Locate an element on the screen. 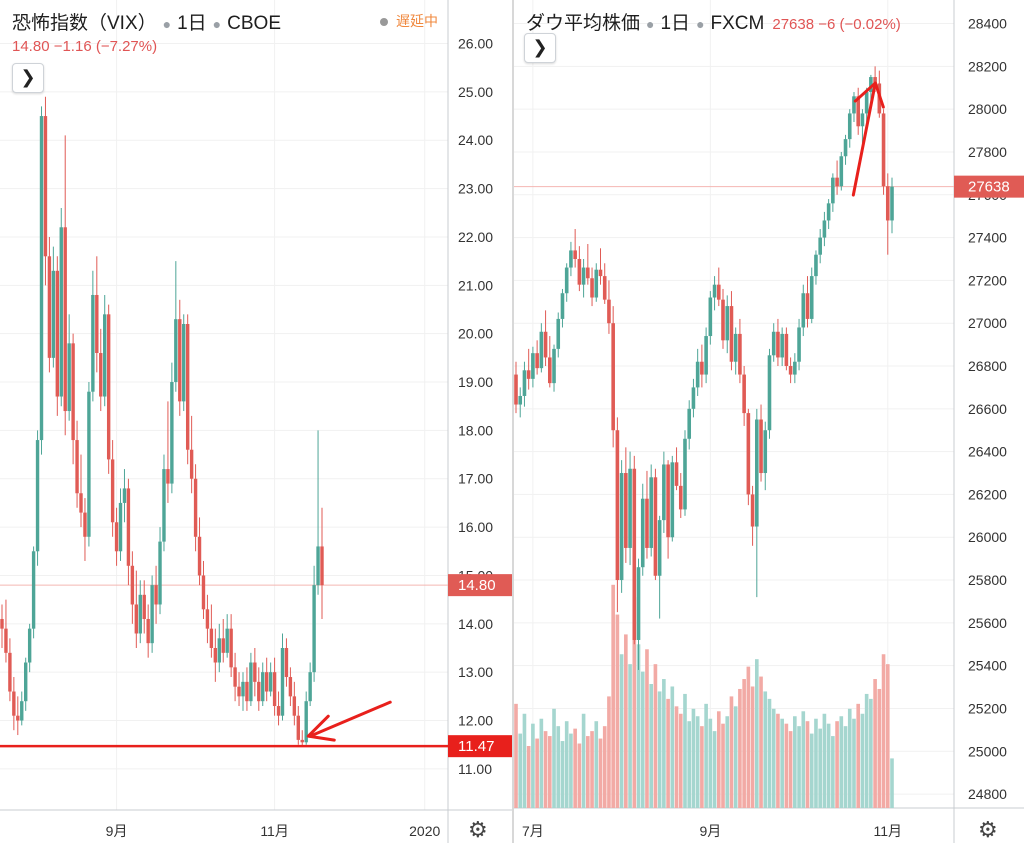 The height and width of the screenshot is (843, 1024). y-tick-label: 14.00 is located at coordinates (475, 624).